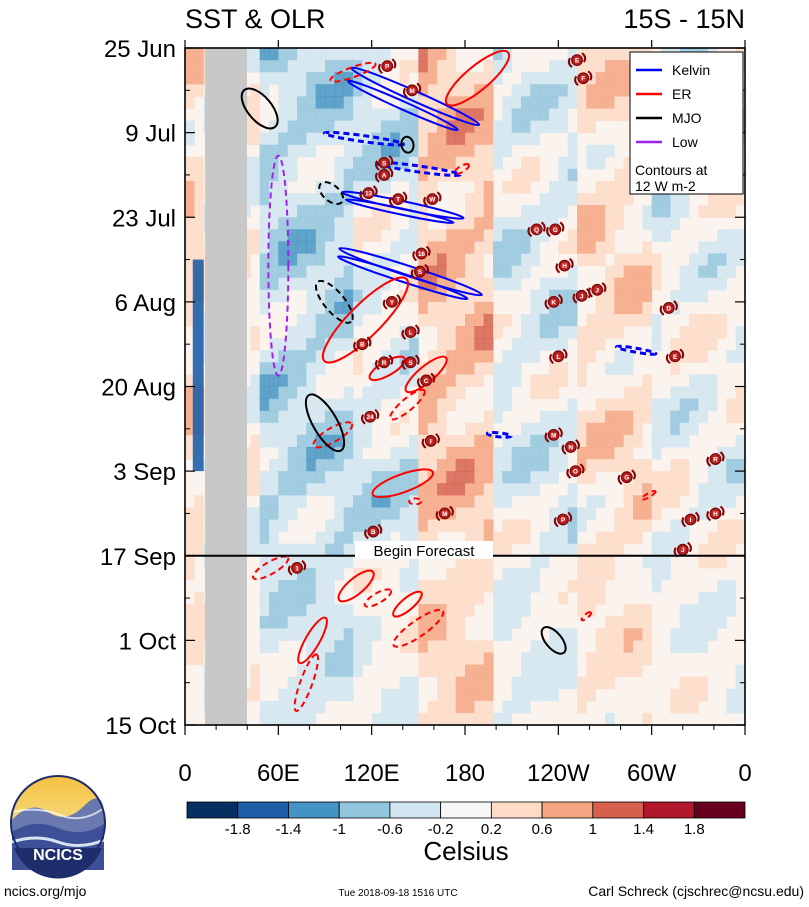 Image resolution: width=809 pixels, height=907 pixels. Describe the element at coordinates (499, 435) in the screenshot. I see `olr-contour` at that location.